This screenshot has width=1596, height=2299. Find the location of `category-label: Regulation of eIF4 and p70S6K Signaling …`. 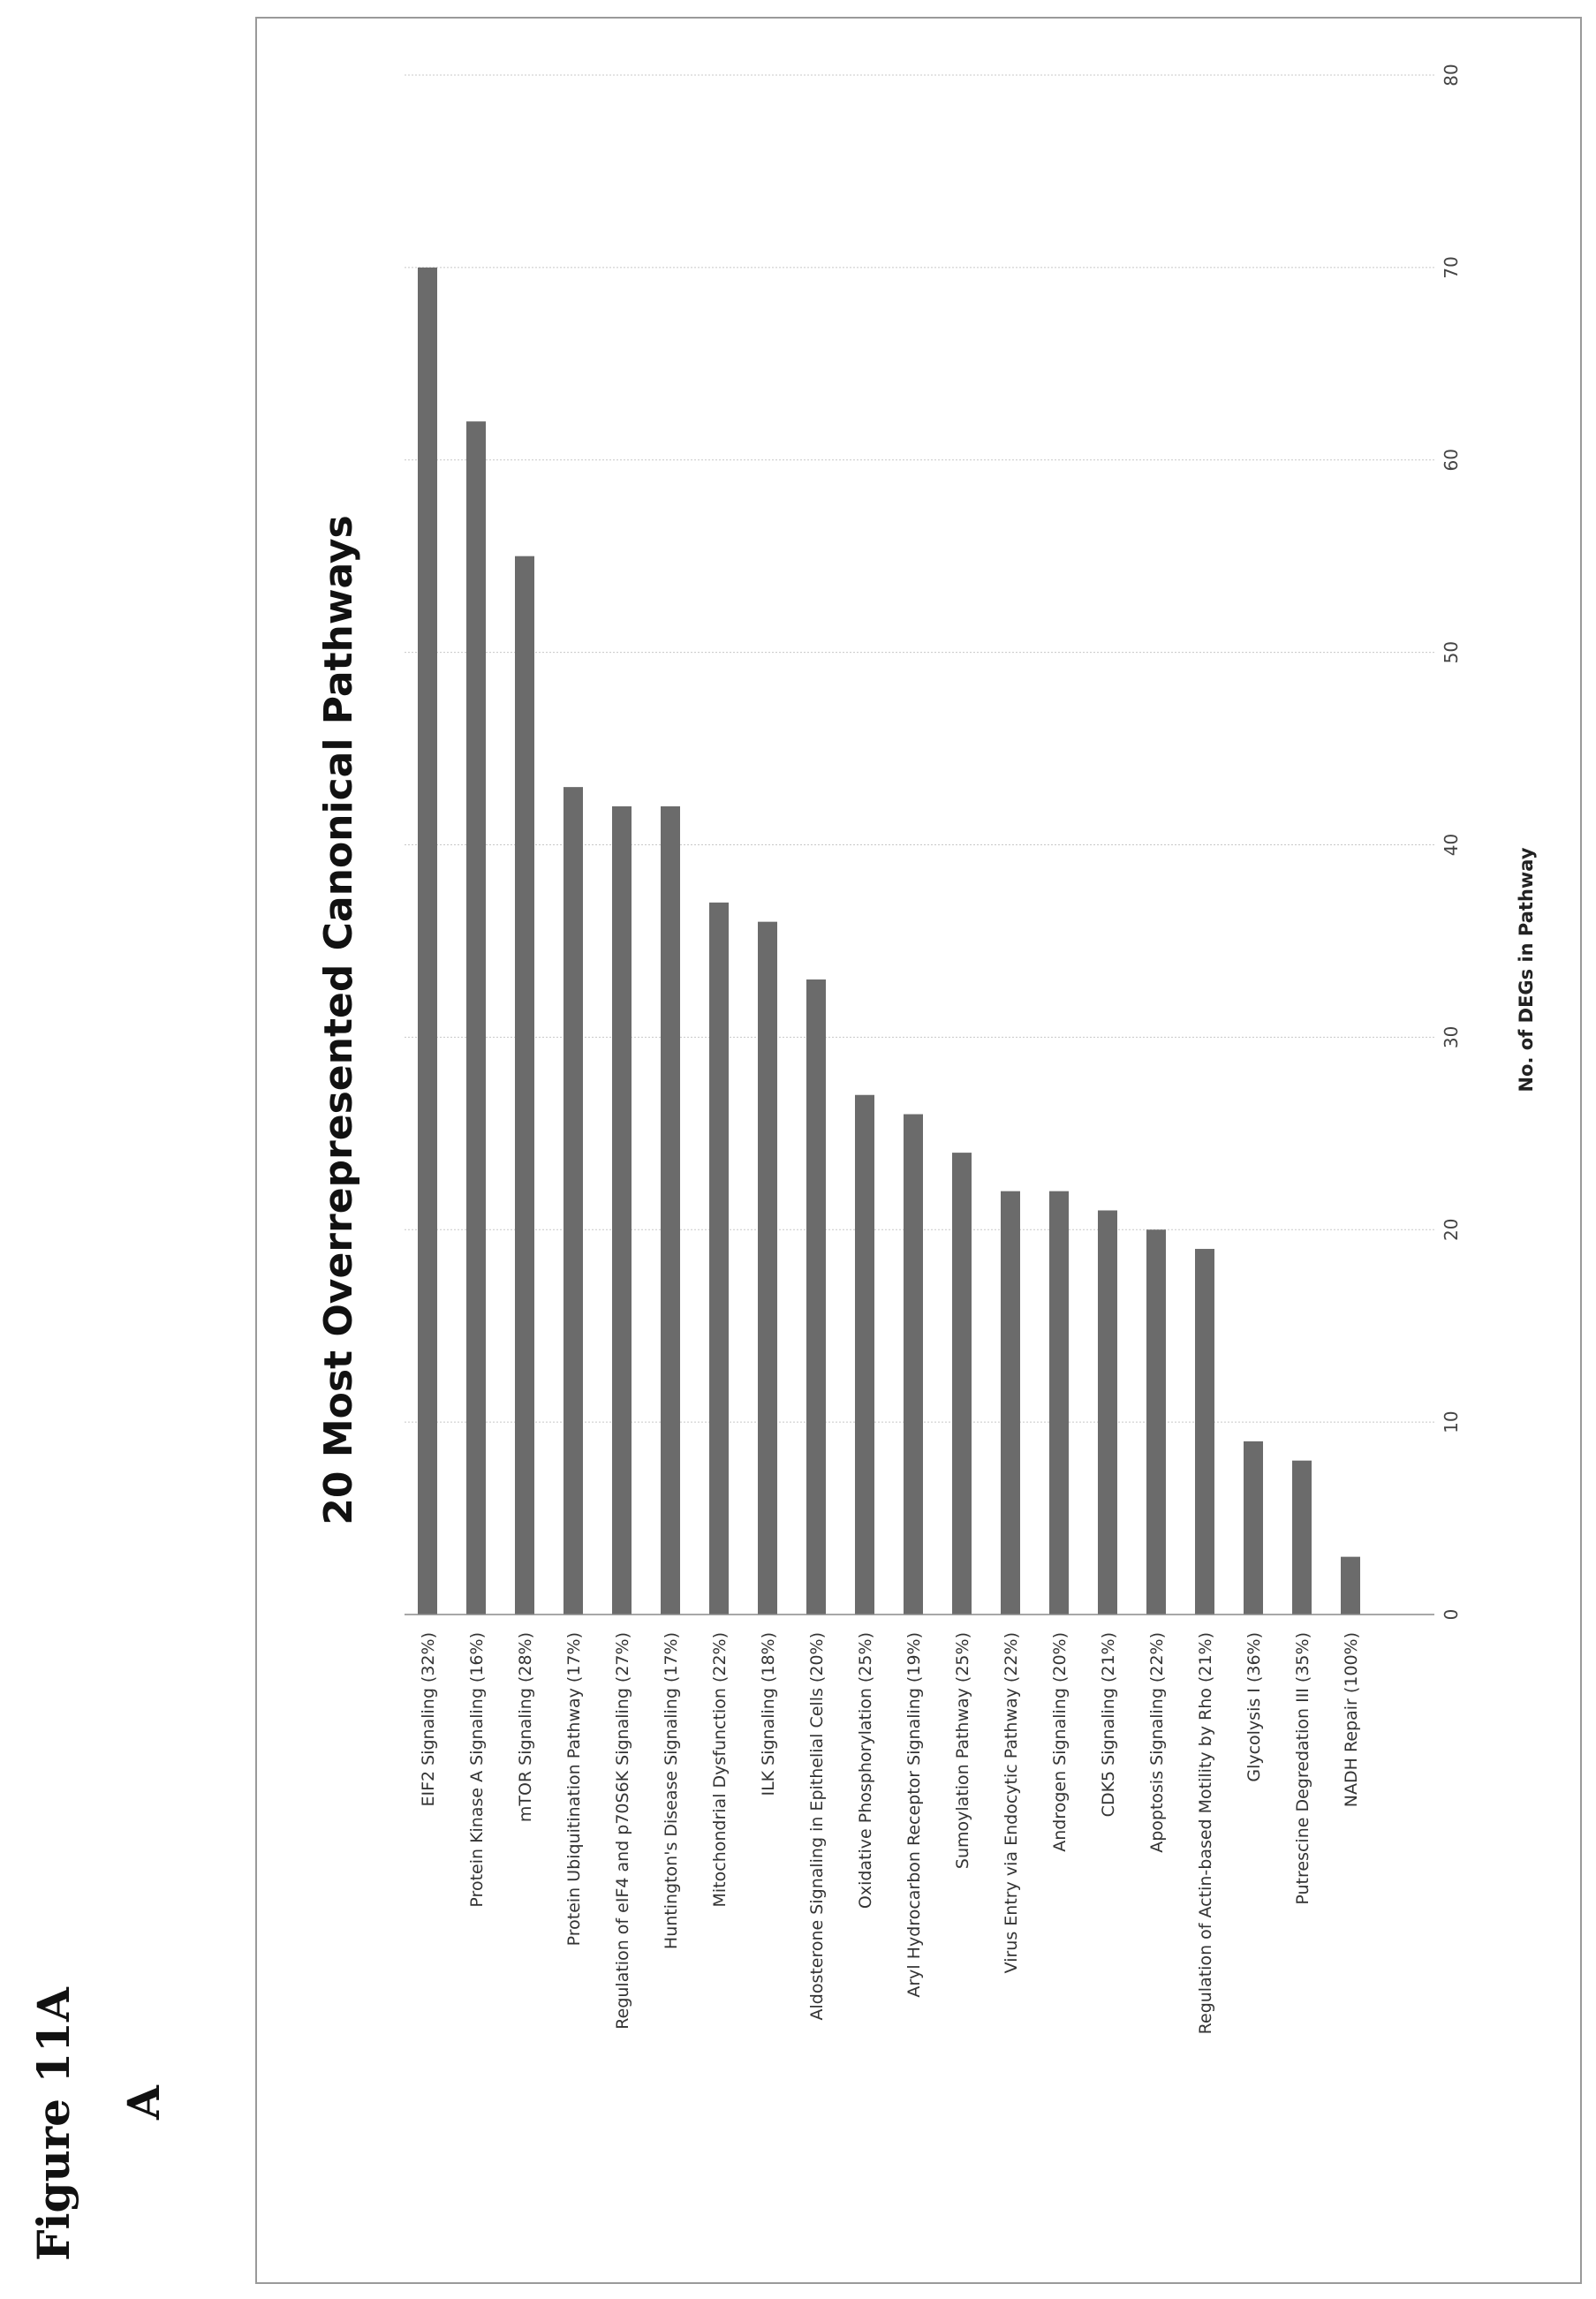

category-label: Regulation of eIF4 and p70S6K Signaling … is located at coordinates (622, 1831).